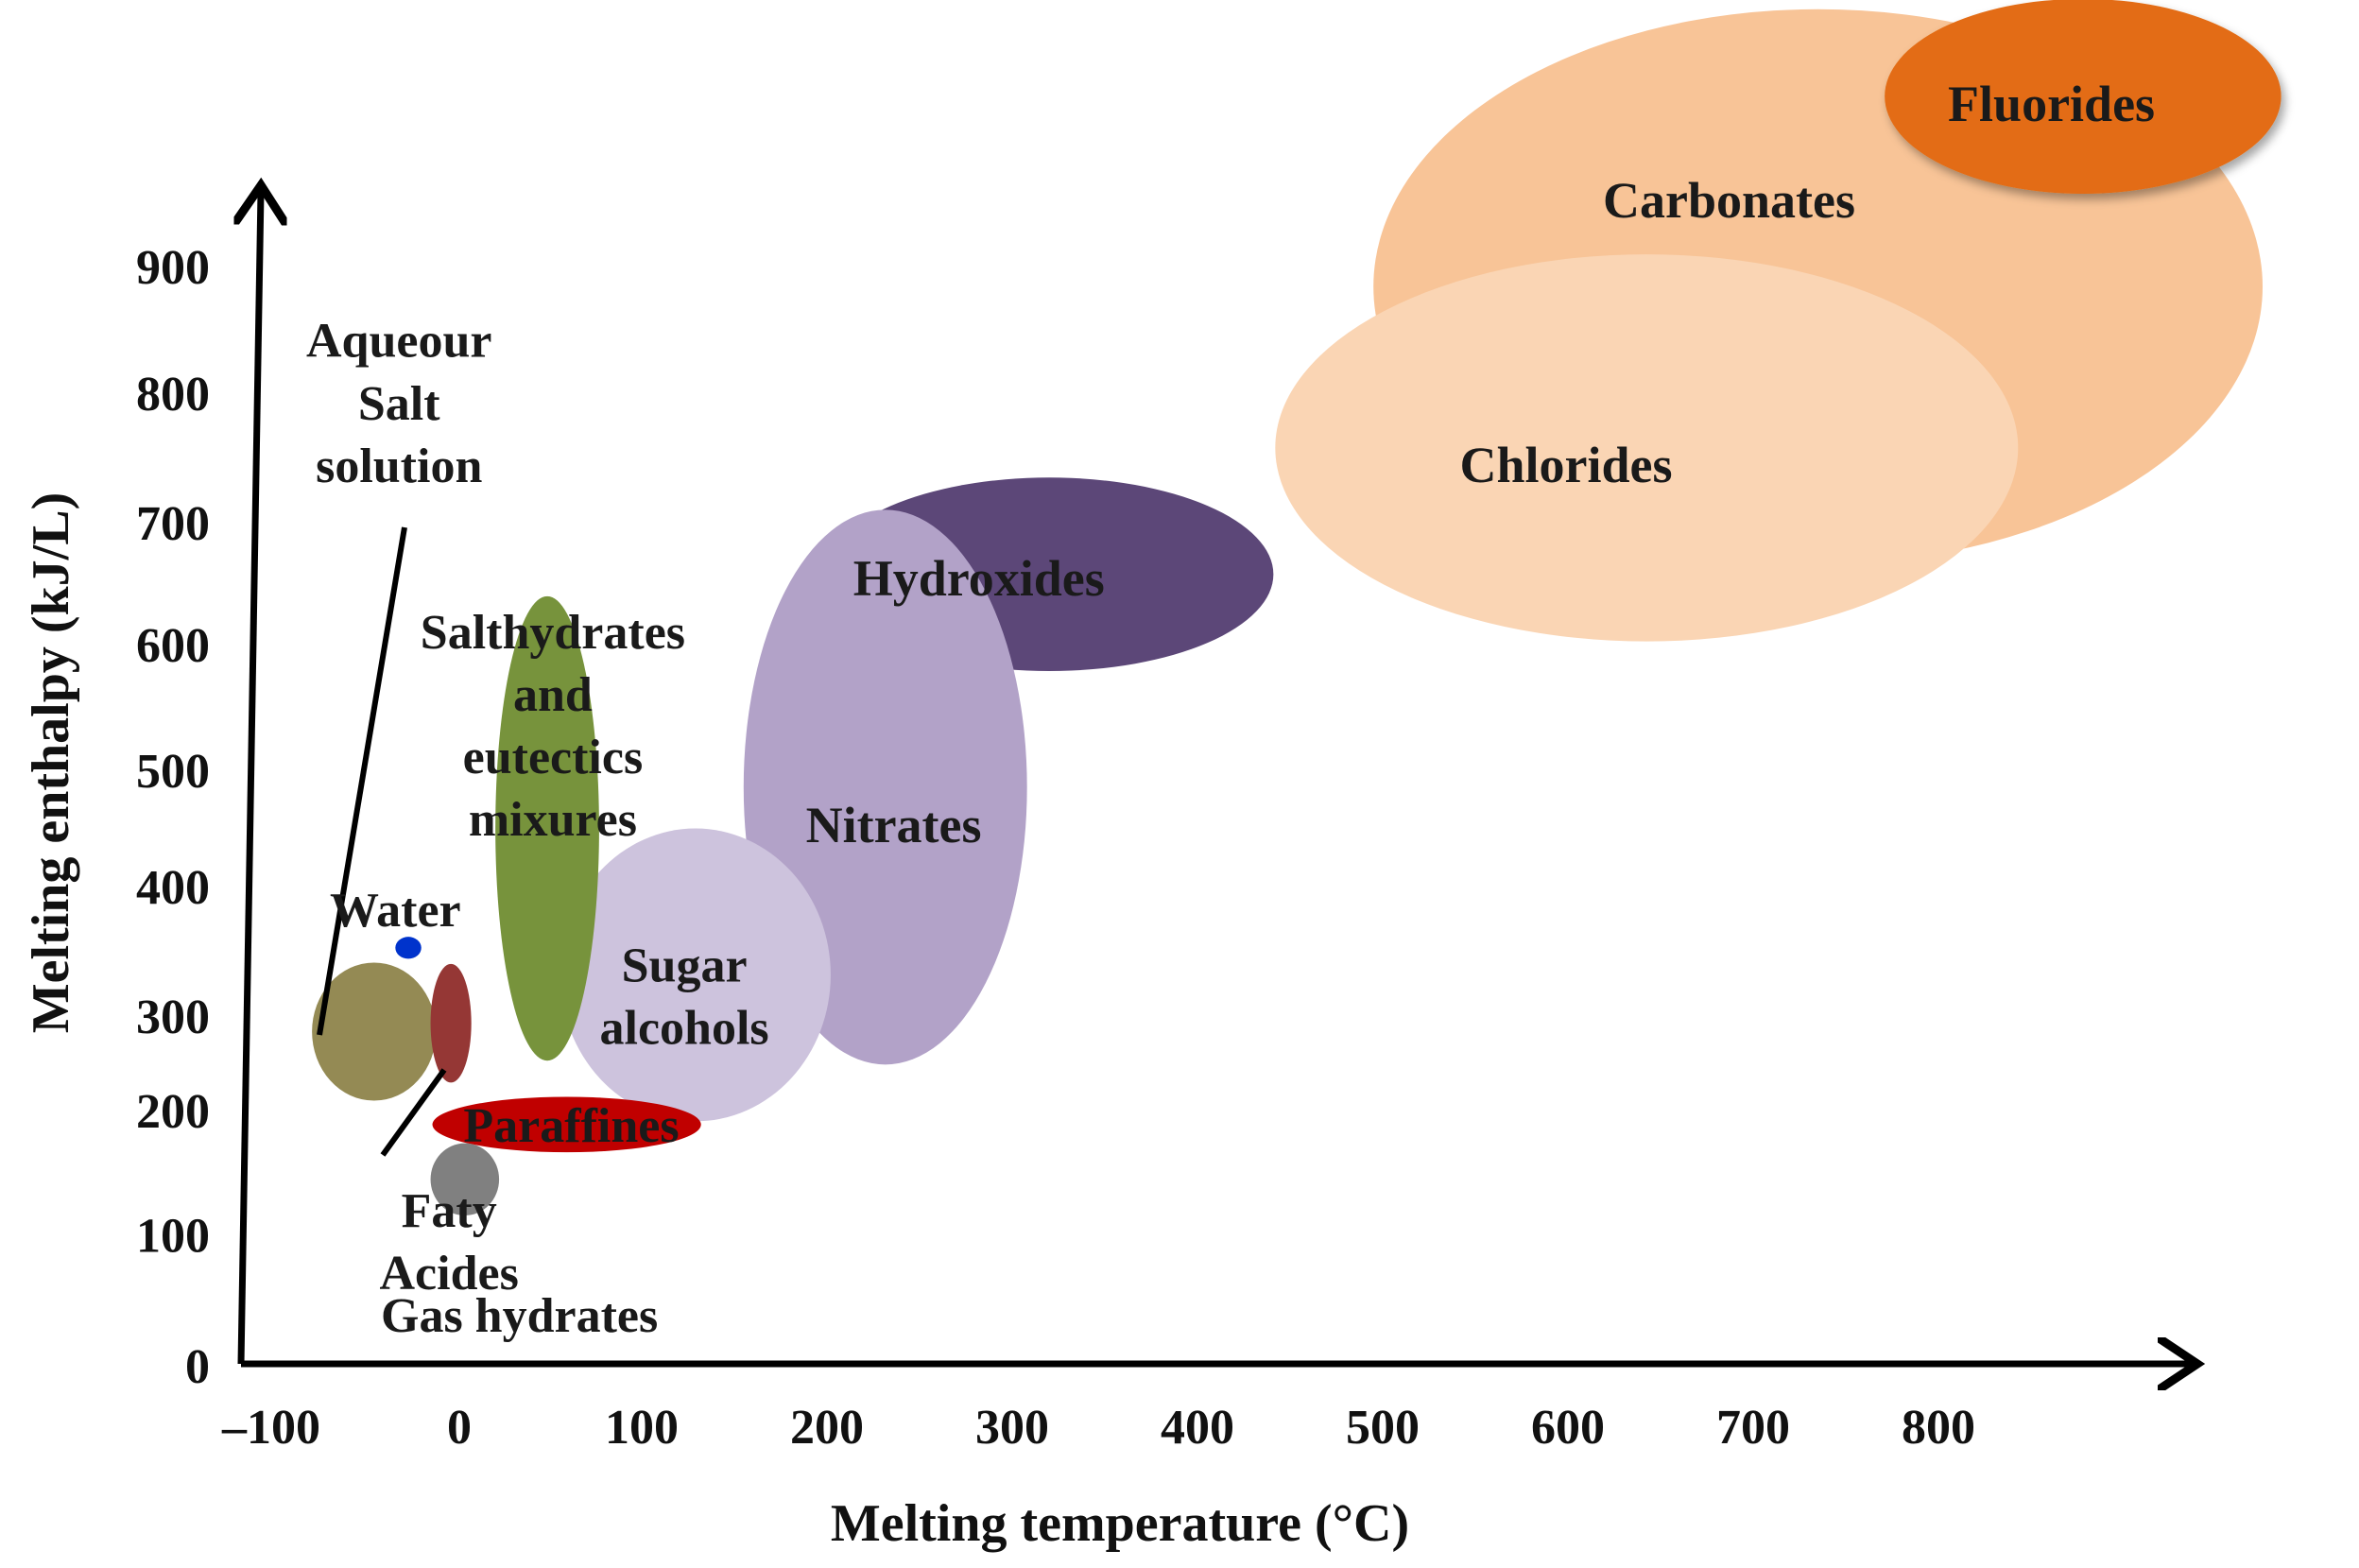 The image size is (2359, 1568). Describe the element at coordinates (173, 772) in the screenshot. I see `y-tick-label: 500` at that location.